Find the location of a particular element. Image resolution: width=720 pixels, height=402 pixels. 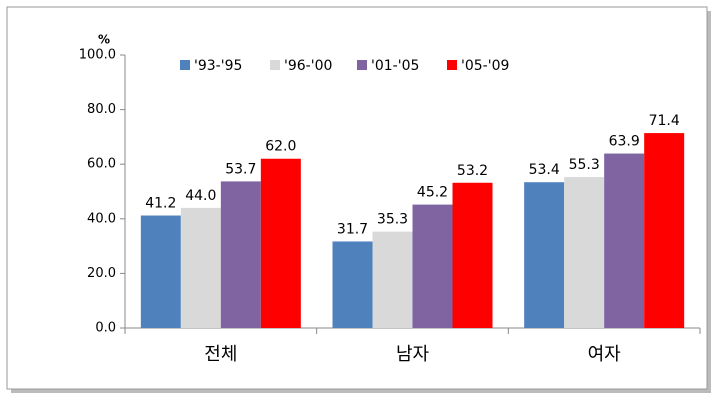

x-tick-label: 남자 is located at coordinates (413, 354).